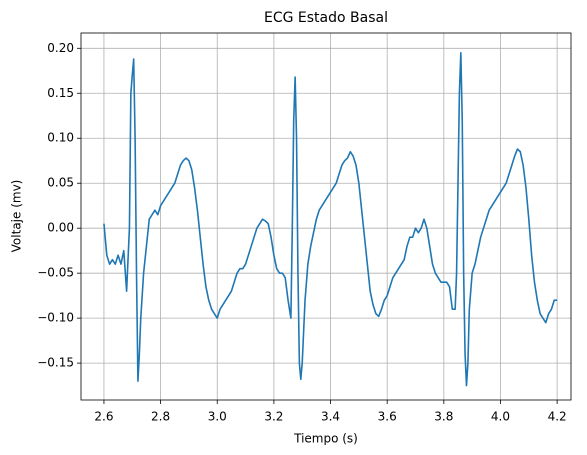  What do you see at coordinates (500, 417) in the screenshot?
I see `x-tick-label: 4.0` at bounding box center [500, 417].